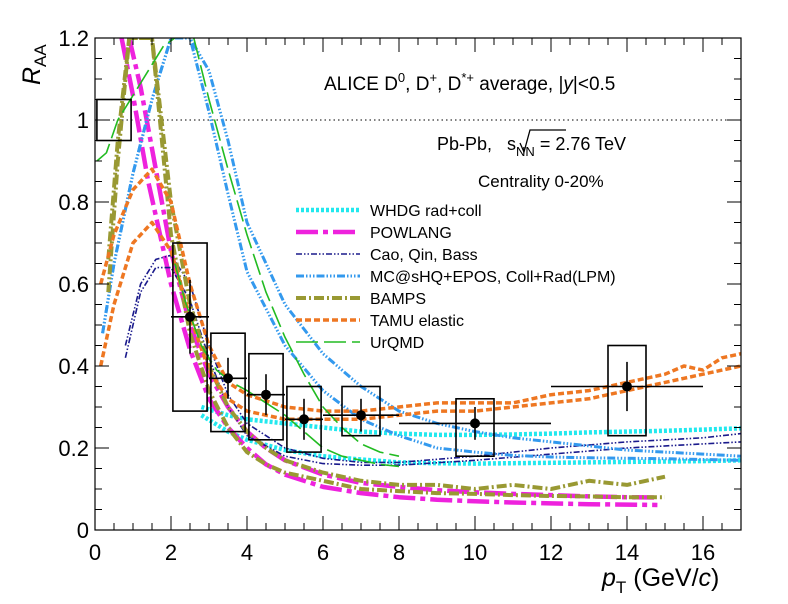  What do you see at coordinates (411, 233) in the screenshot?
I see `legend-label: POWLANG` at bounding box center [411, 233].